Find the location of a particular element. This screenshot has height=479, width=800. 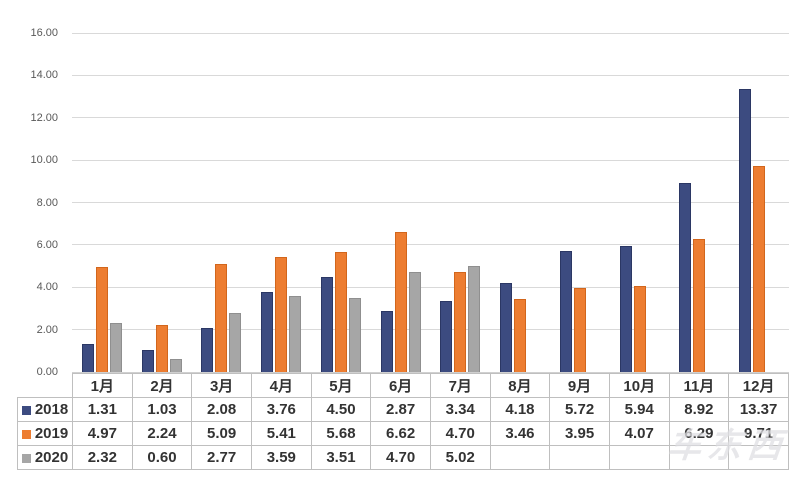

month-header-cell: 10月 is located at coordinates (639, 385).